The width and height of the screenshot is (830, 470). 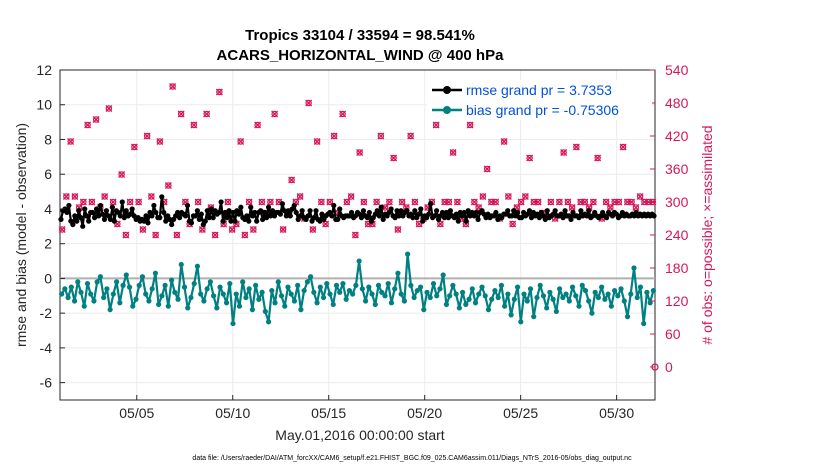 What do you see at coordinates (677, 235) in the screenshot?
I see `y-right-tick-label: 240` at bounding box center [677, 235].